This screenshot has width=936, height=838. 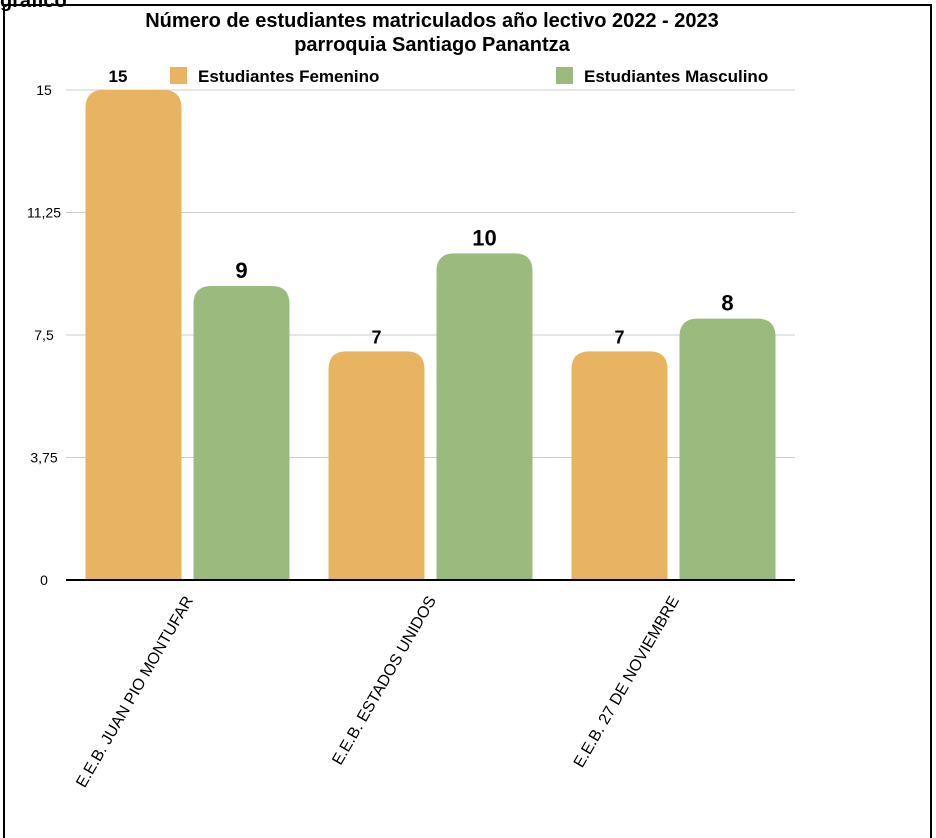 What do you see at coordinates (727, 303) in the screenshot?
I see `data-label: 8` at bounding box center [727, 303].